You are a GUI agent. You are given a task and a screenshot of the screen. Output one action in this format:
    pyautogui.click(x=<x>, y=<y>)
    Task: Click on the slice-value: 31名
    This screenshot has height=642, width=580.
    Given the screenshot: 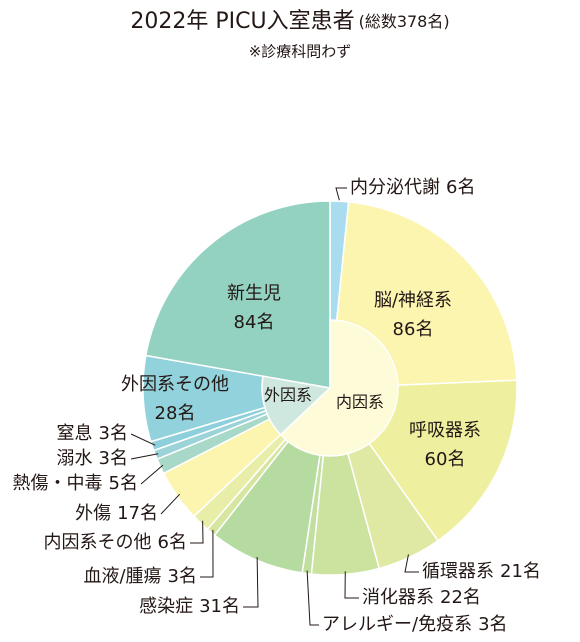 What is the action you would take?
    pyautogui.click(x=219, y=606)
    